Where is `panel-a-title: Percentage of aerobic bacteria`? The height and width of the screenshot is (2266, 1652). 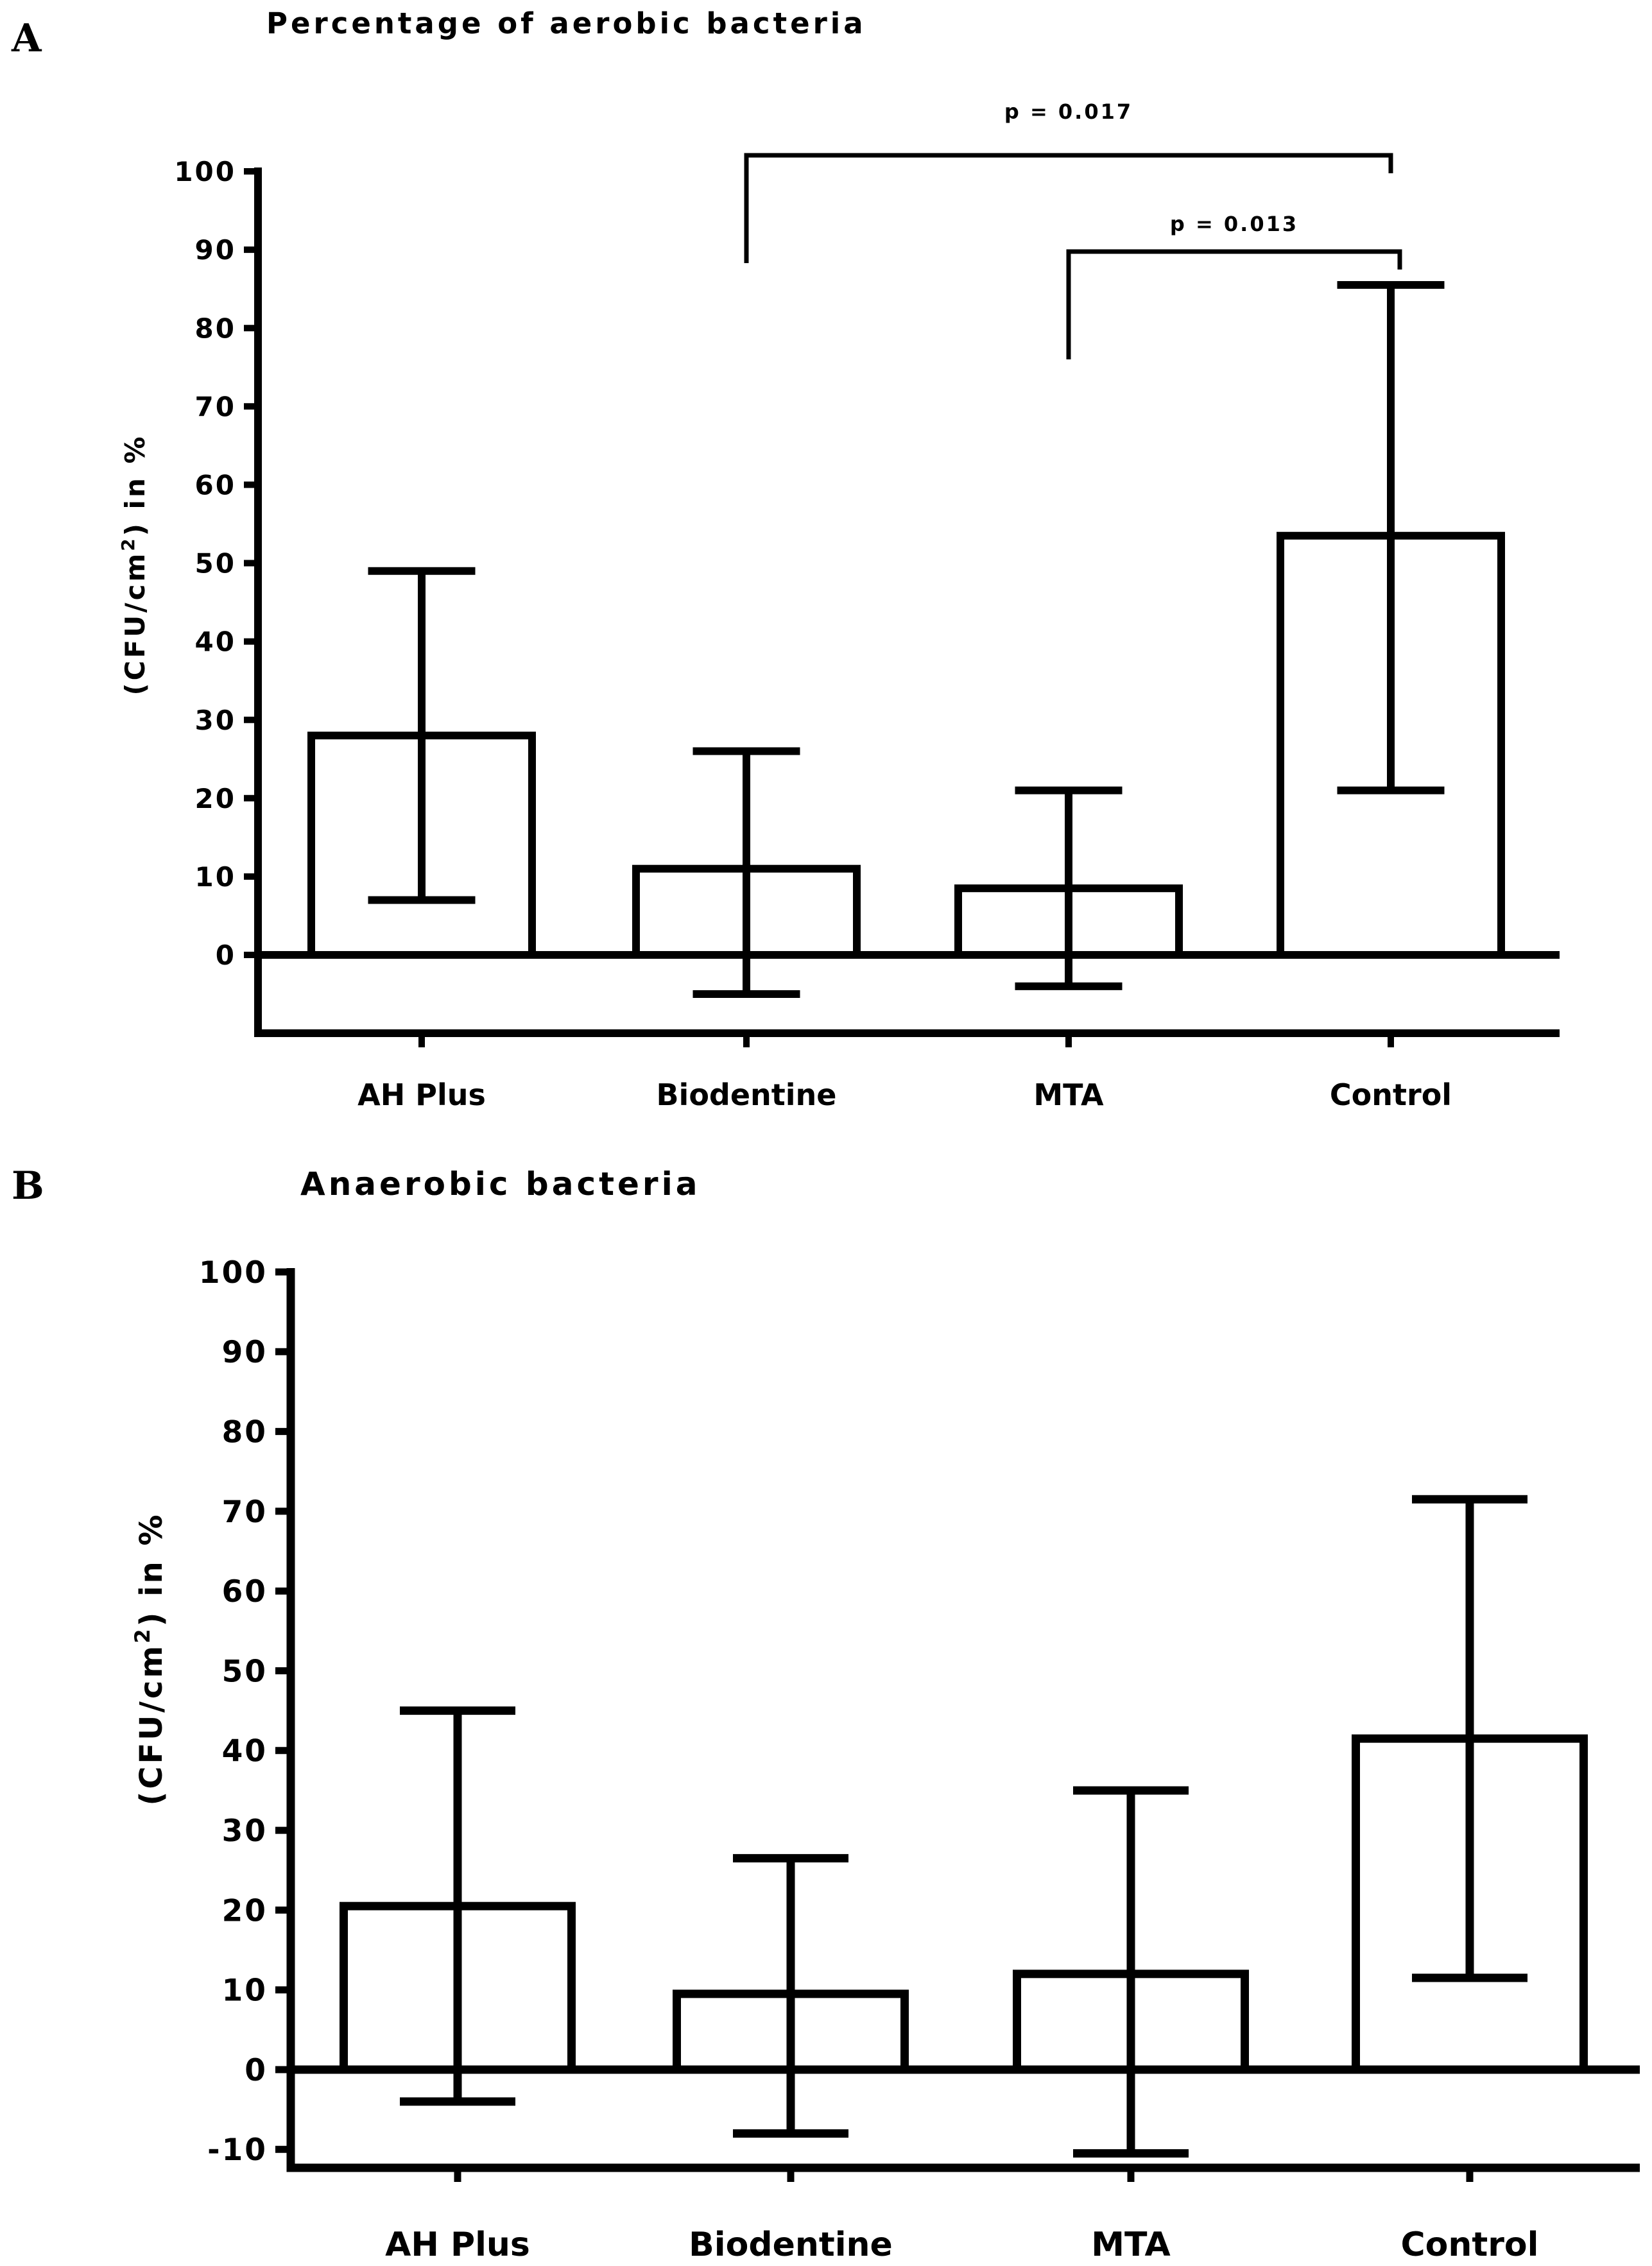 panel-a-title: Percentage of aerobic bacteria is located at coordinates (566, 23).